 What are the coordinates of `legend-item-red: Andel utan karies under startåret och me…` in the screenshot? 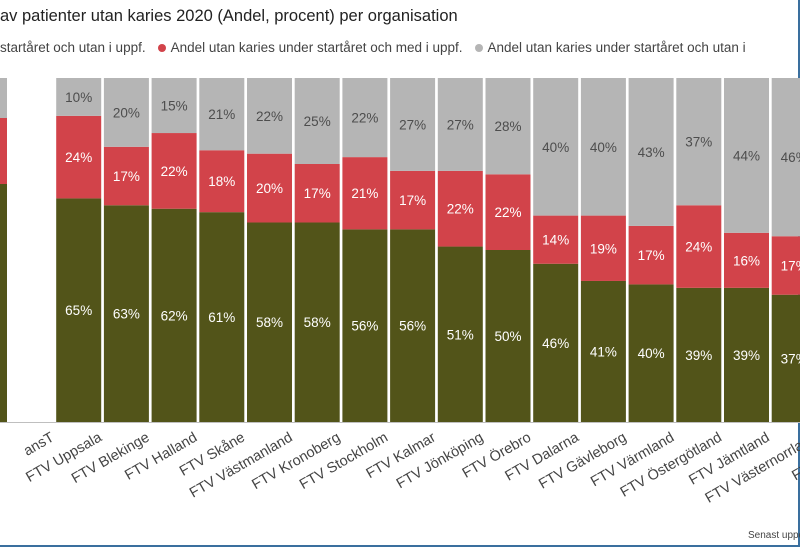 It's located at (310, 47).